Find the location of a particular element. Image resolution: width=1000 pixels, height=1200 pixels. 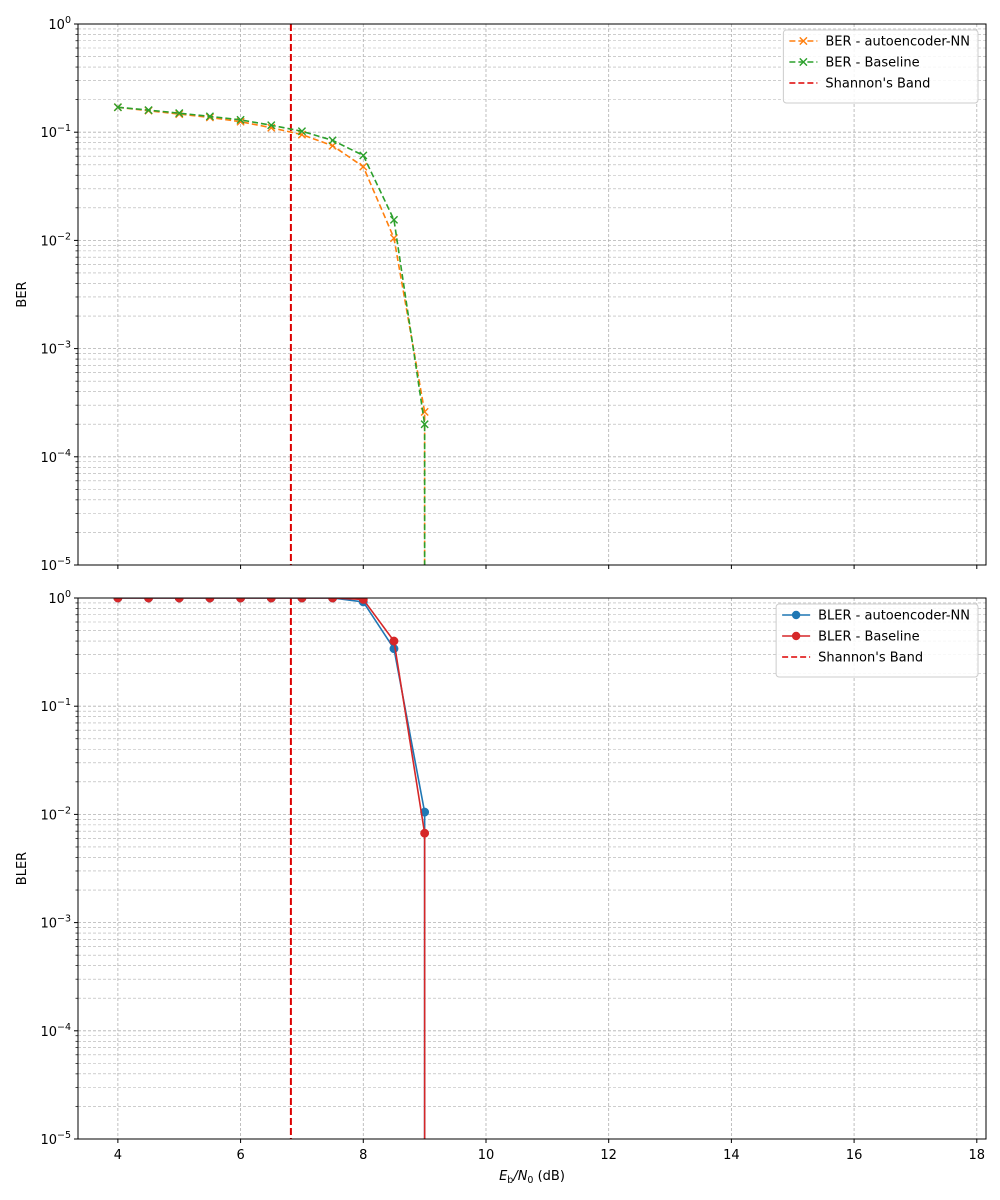

legend-label: BLER - autoencoder-NN is located at coordinates (894, 616).